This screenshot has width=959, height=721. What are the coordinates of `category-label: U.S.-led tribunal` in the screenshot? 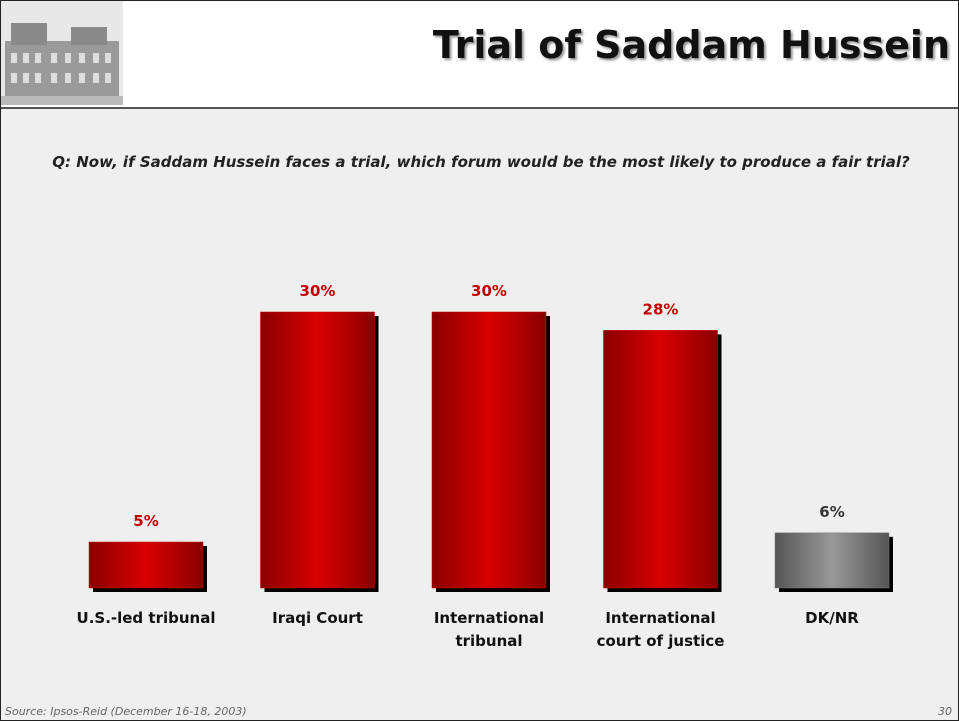 It's located at (146, 618).